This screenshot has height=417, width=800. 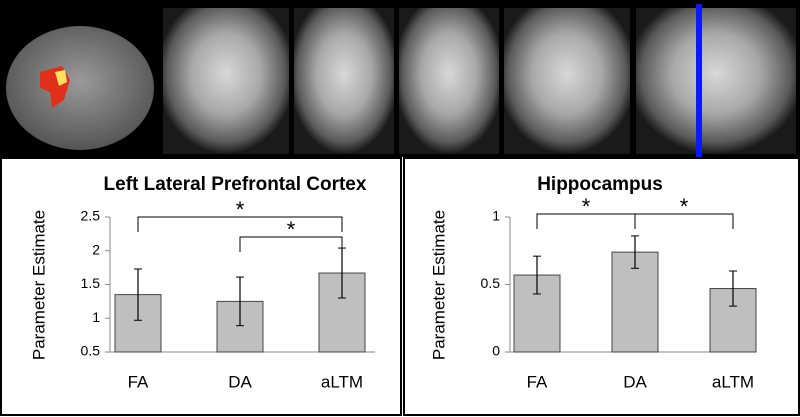 What do you see at coordinates (91, 216) in the screenshot?
I see `y-tick-label: 2.5` at bounding box center [91, 216].